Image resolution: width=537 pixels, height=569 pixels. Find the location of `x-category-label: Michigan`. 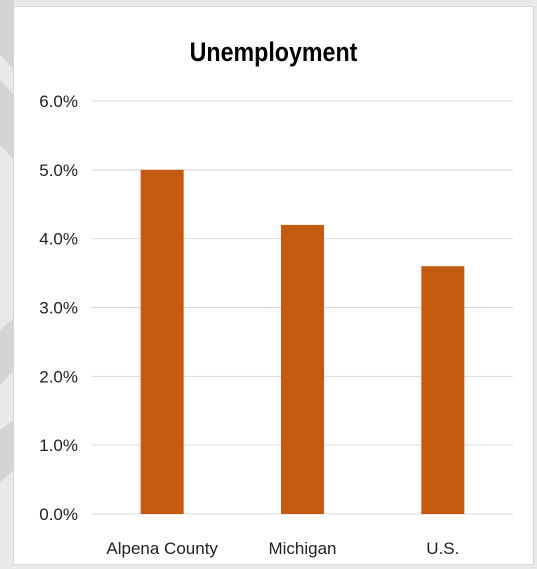

x-category-label: Michigan is located at coordinates (302, 548).